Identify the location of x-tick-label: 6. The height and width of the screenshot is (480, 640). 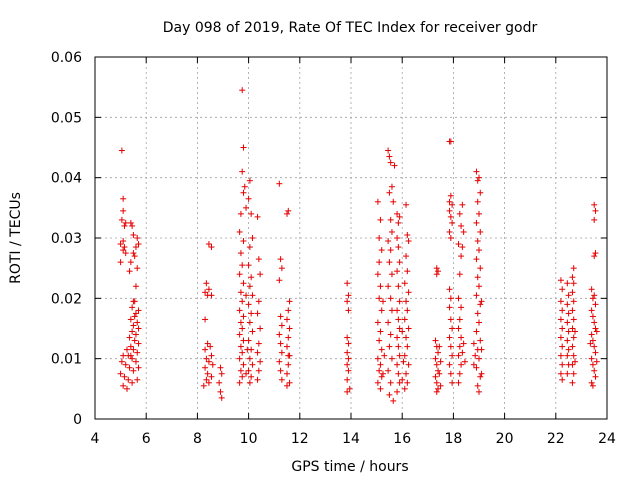
(146, 439).